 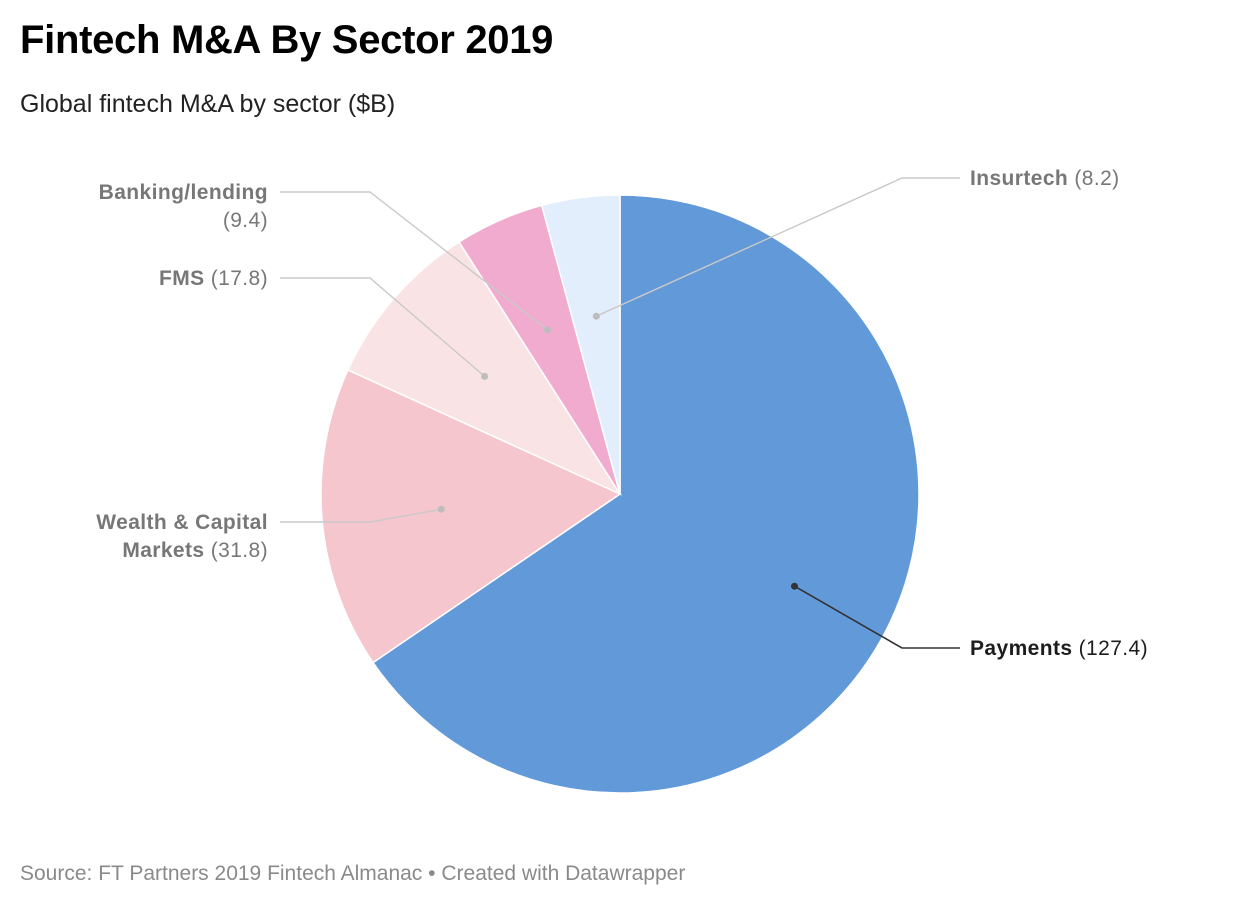 What do you see at coordinates (563, 873) in the screenshot?
I see `credit-link: Created with Datawrapper` at bounding box center [563, 873].